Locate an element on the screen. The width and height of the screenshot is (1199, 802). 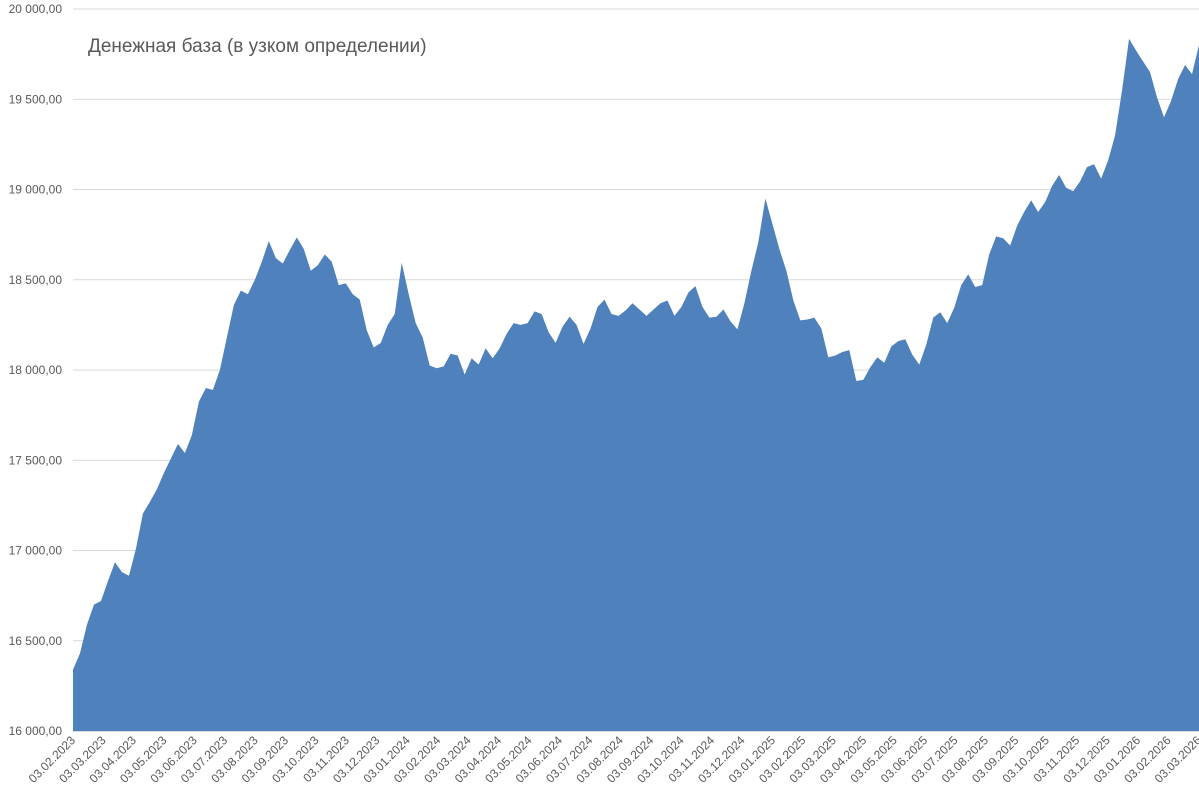
y-tick-label: 18 500,00 is located at coordinates (36, 280).